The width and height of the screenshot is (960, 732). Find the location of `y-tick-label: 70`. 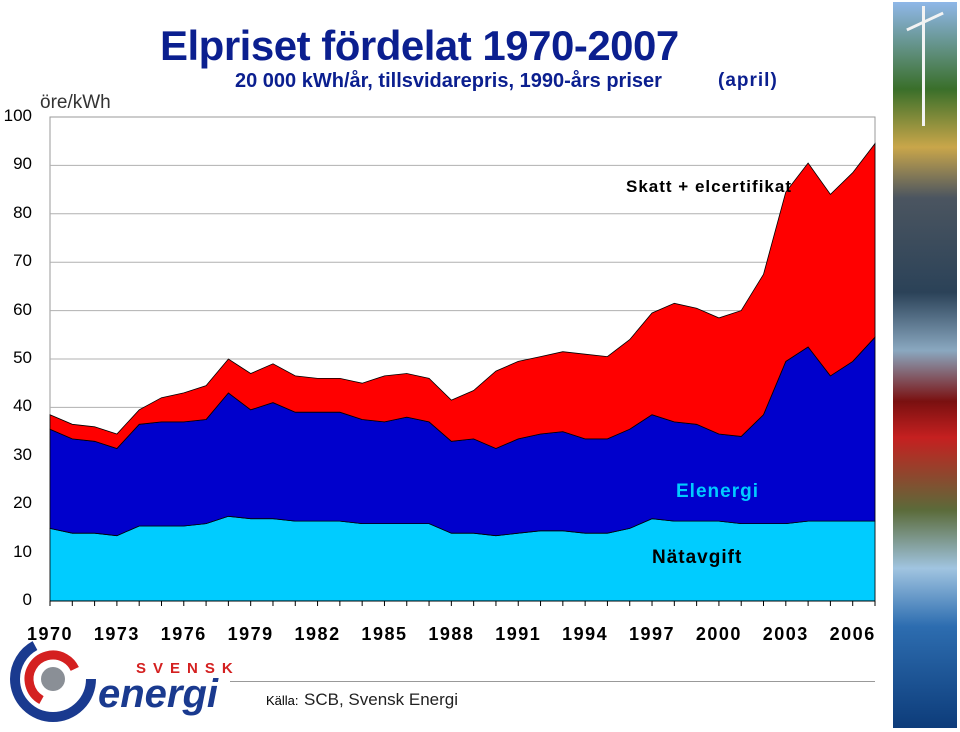

y-tick-label: 70 is located at coordinates (22, 261).